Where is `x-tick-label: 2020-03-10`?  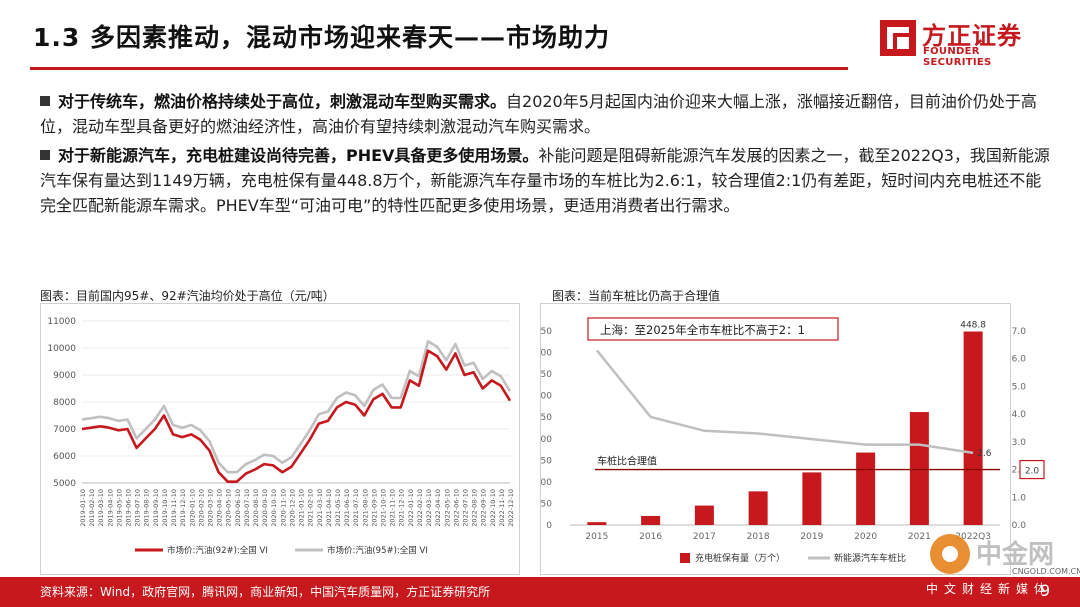
x-tick-label: 2020-03-10 is located at coordinates (210, 508).